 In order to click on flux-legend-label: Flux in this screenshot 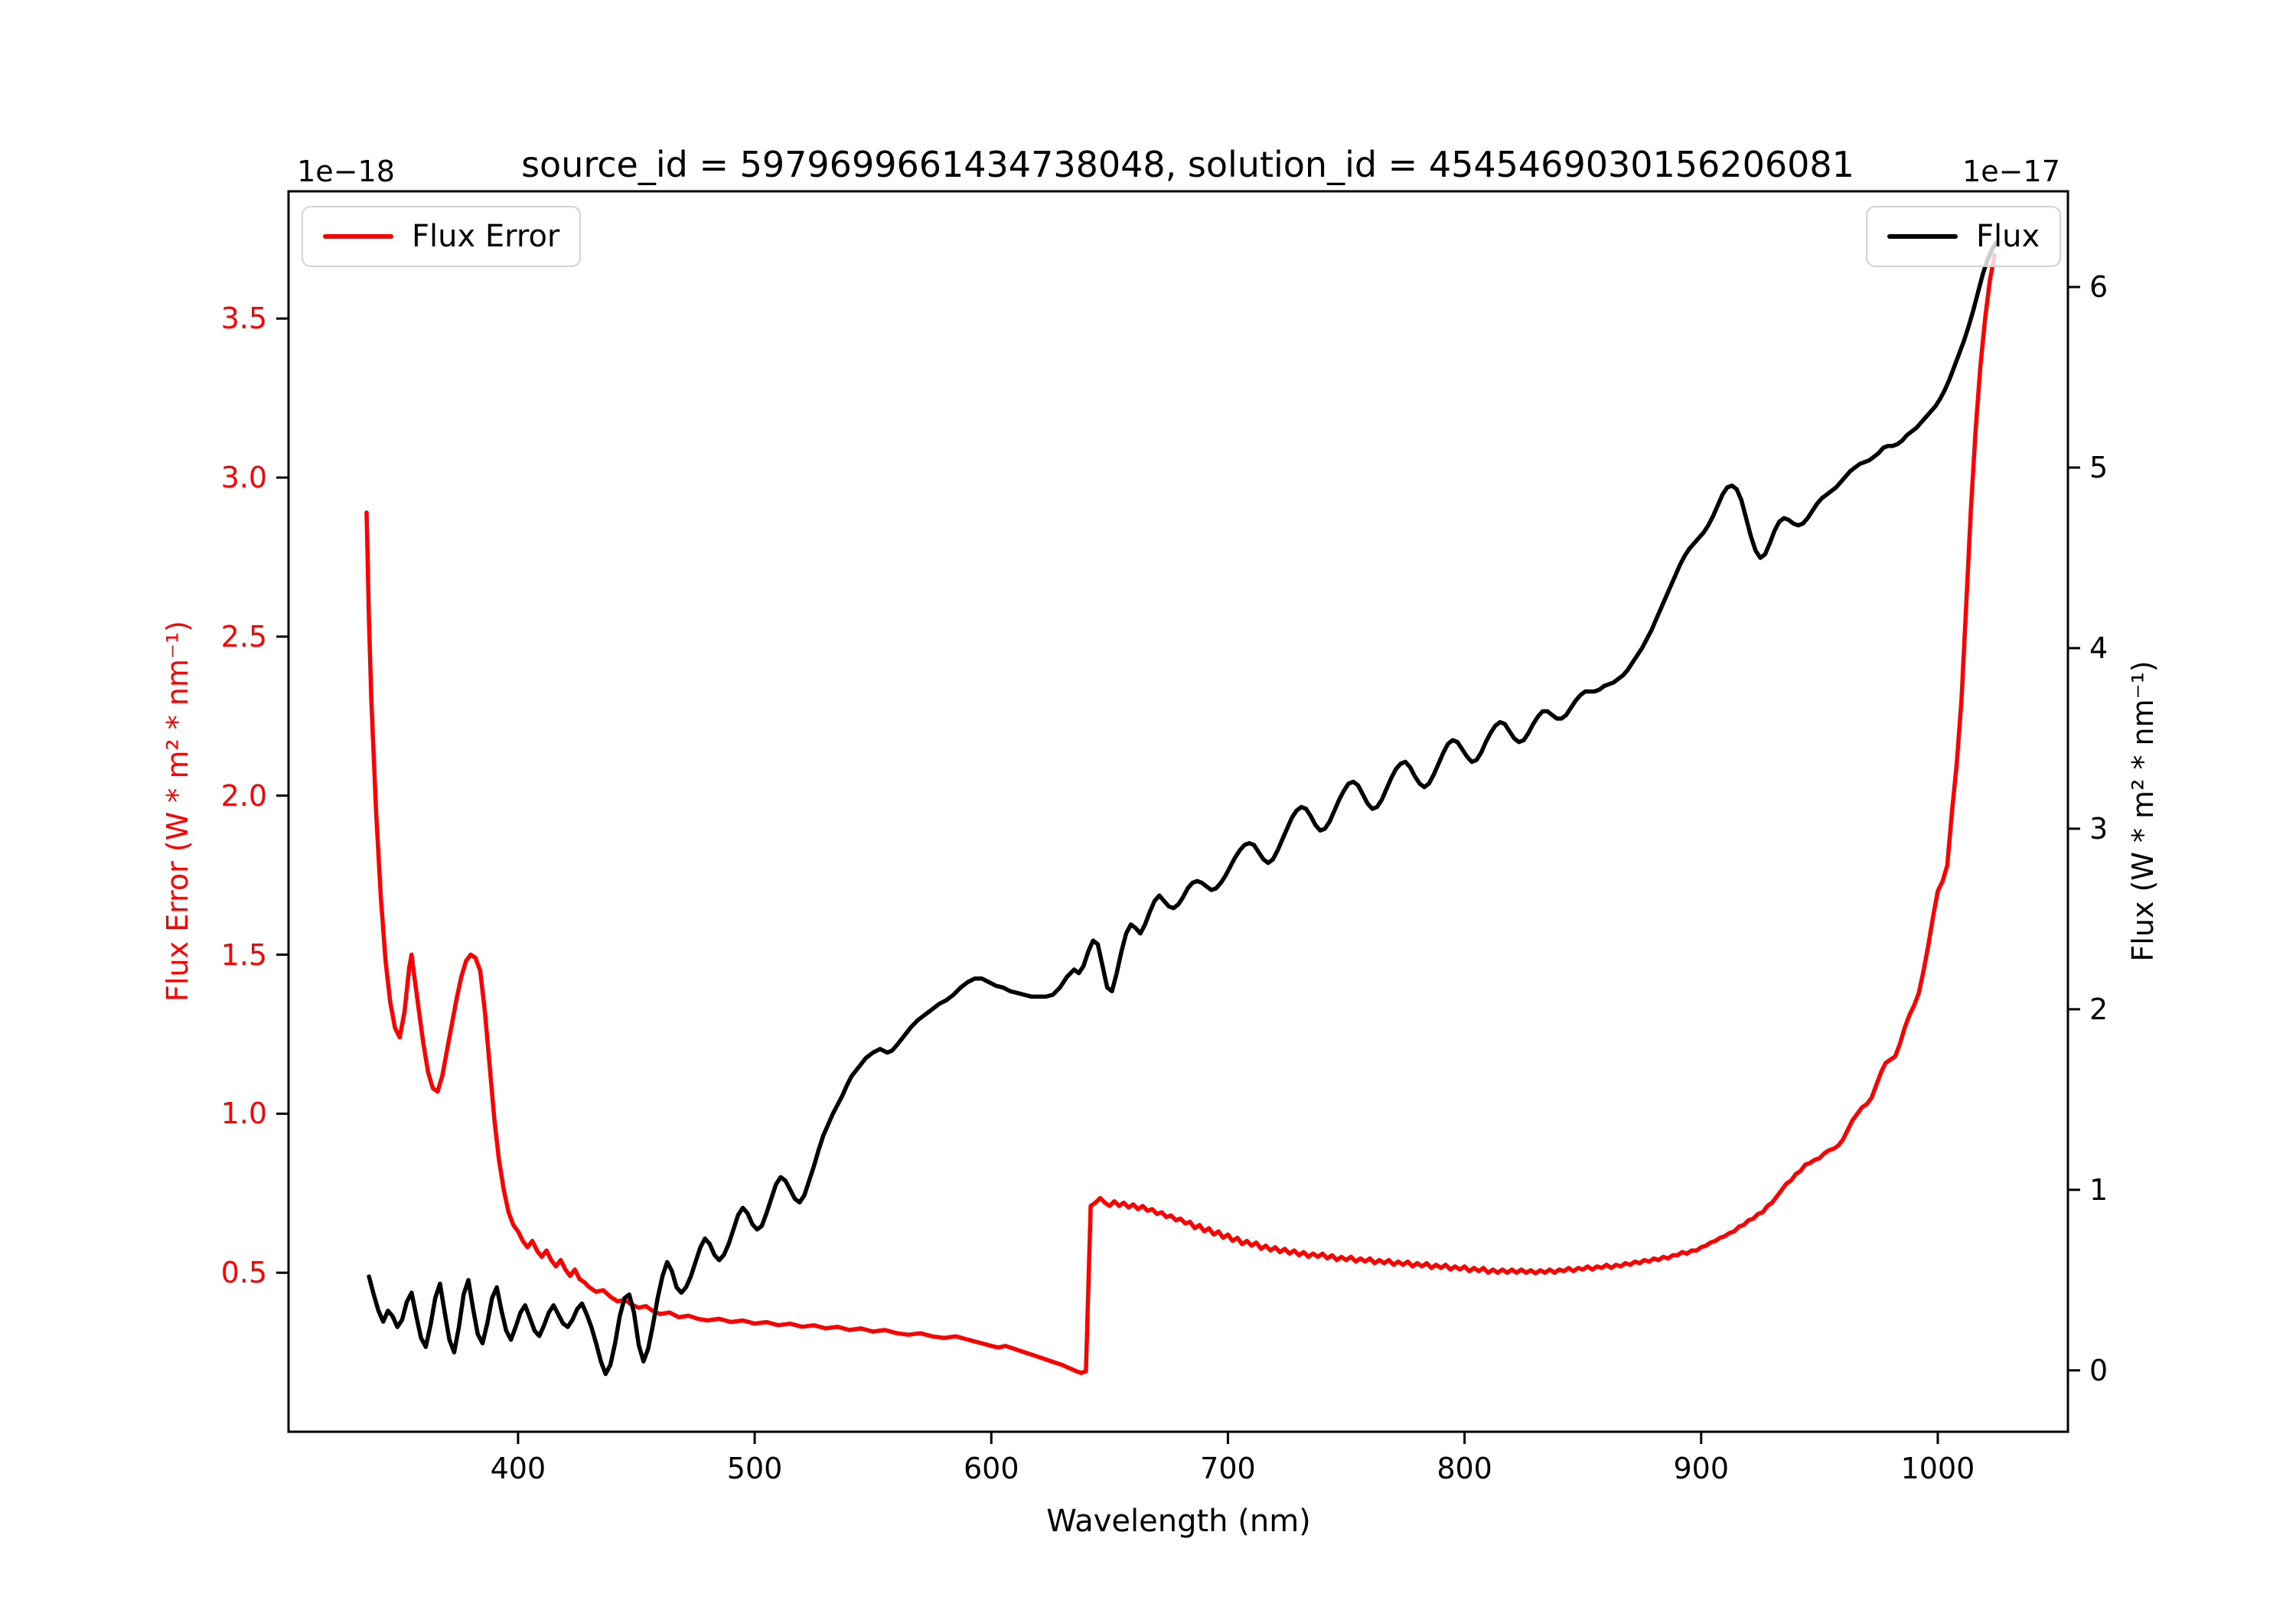, I will do `click(2008, 237)`.